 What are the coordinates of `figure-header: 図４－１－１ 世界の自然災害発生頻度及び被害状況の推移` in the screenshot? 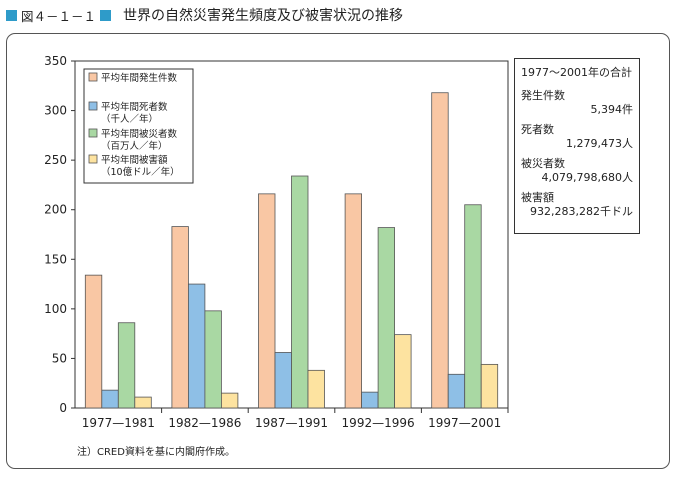 It's located at (204, 15).